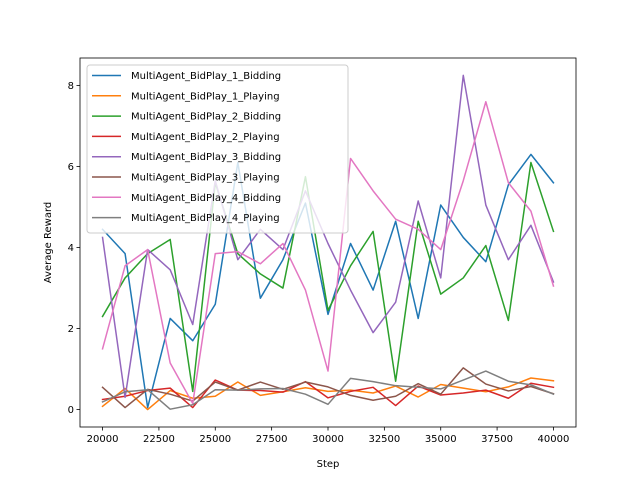 Image resolution: width=640 pixels, height=480 pixels. Describe the element at coordinates (71, 329) in the screenshot. I see `y-tick-label: 2` at that location.